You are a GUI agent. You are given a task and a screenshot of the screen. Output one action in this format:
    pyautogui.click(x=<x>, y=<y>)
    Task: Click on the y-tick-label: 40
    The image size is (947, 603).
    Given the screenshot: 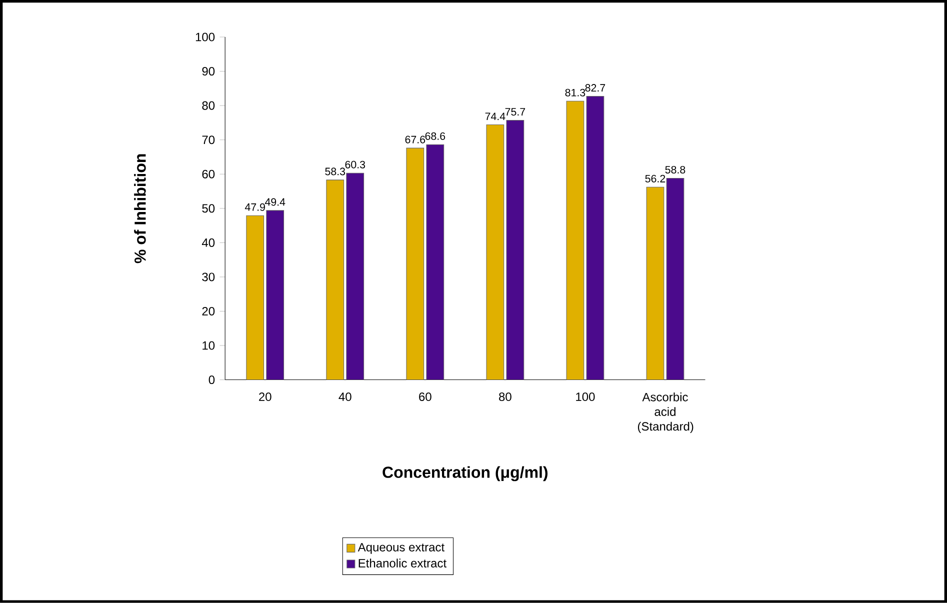 What is the action you would take?
    pyautogui.click(x=208, y=242)
    